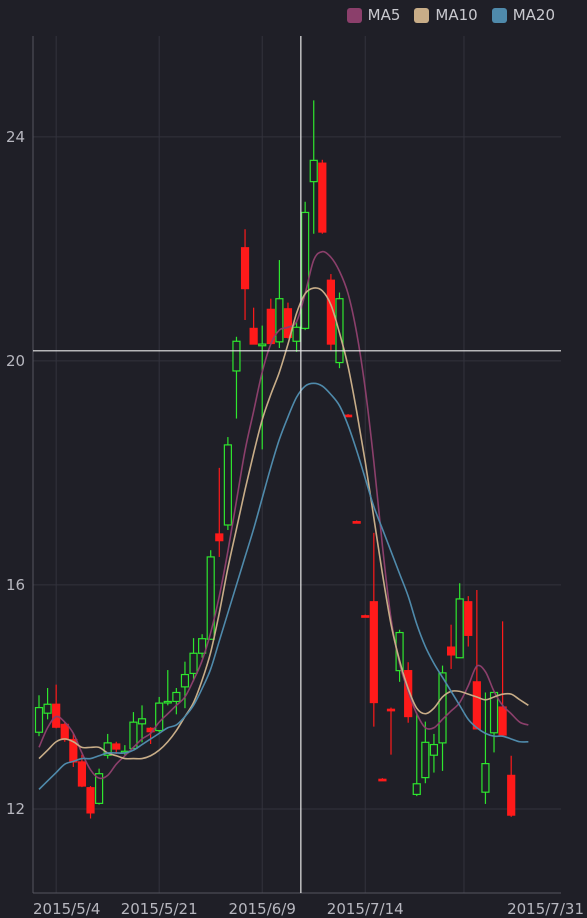 The image size is (587, 918). I want to click on x-tick-label: 2015/6/9, so click(262, 909).